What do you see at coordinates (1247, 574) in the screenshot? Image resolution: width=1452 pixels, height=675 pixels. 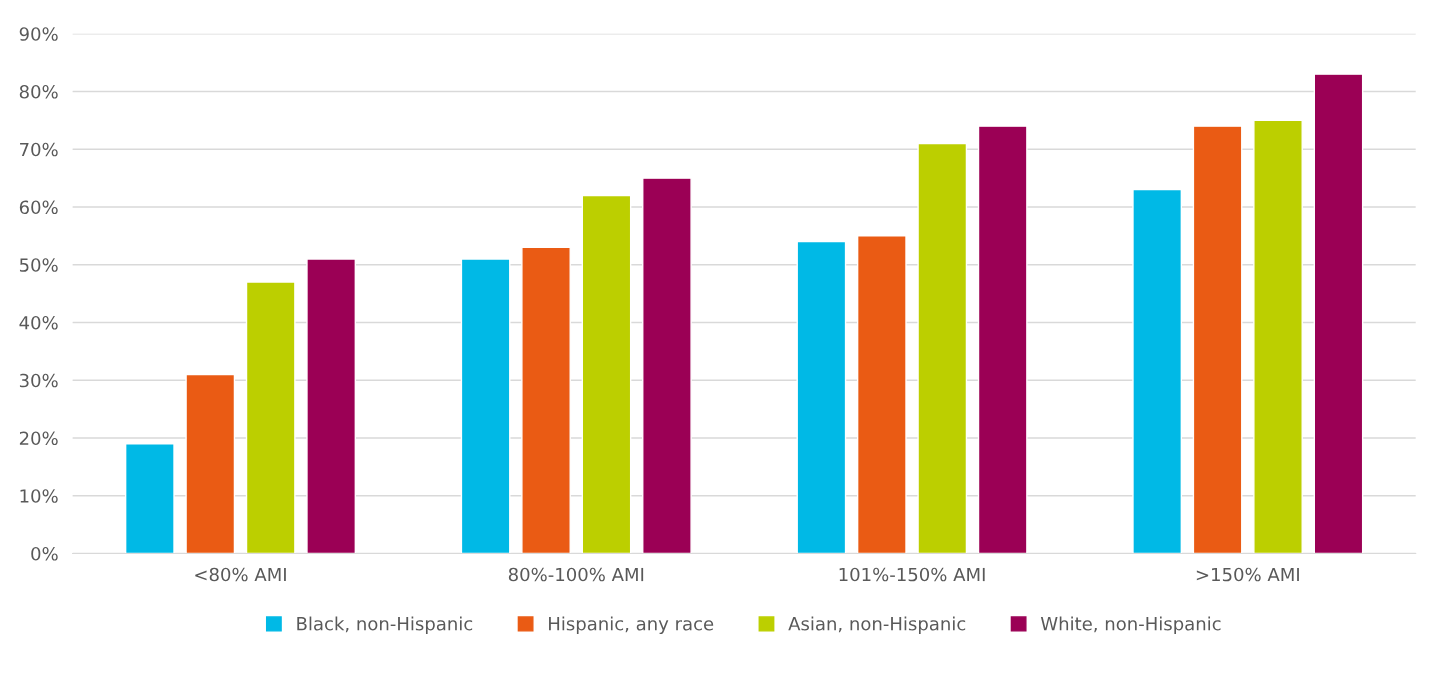 I see `x-tick-label: >150% AMI` at bounding box center [1247, 574].